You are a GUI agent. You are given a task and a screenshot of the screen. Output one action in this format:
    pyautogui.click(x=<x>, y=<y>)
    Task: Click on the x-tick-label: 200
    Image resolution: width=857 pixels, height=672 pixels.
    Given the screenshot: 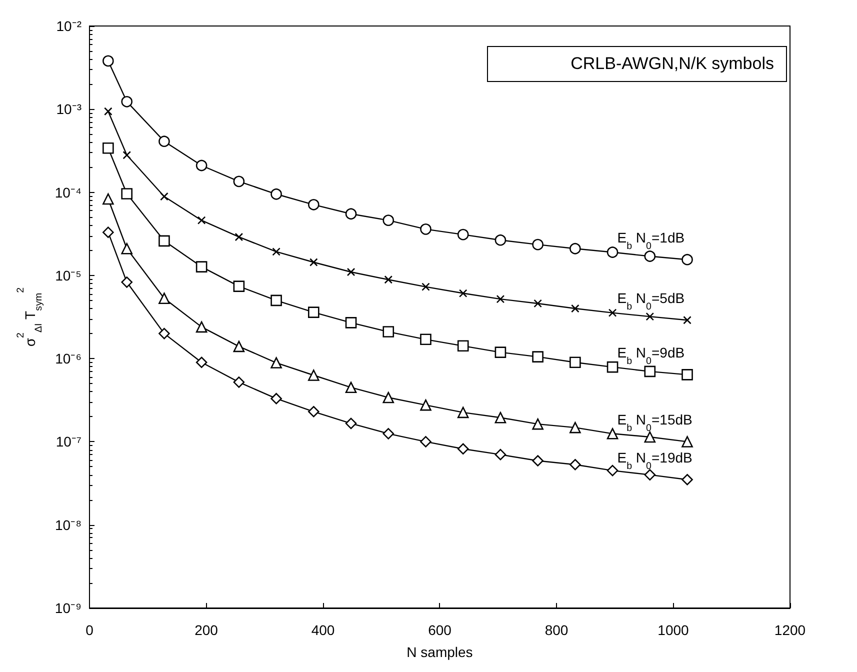 What is the action you would take?
    pyautogui.click(x=206, y=630)
    